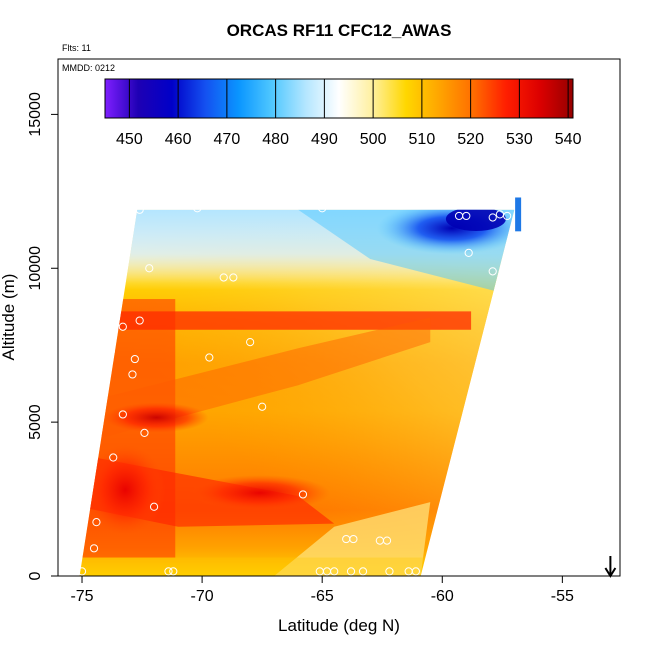 Image resolution: width=650 pixels, height=650 pixels. Describe the element at coordinates (9, 317) in the screenshot. I see `y-axis-label: Altitude (m)` at that location.